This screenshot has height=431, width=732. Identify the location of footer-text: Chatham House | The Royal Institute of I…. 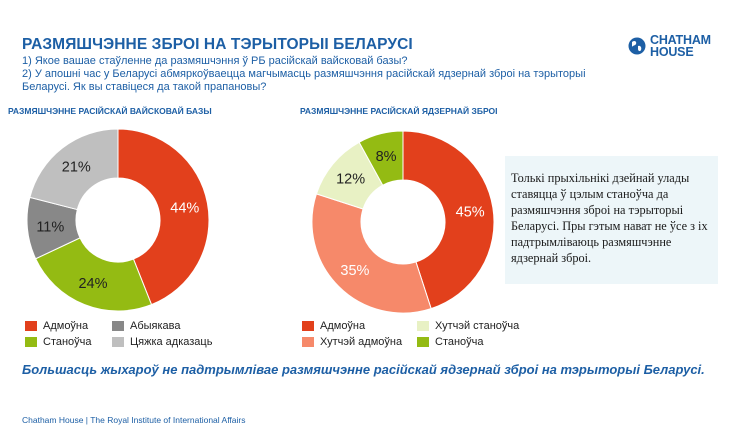
(134, 420).